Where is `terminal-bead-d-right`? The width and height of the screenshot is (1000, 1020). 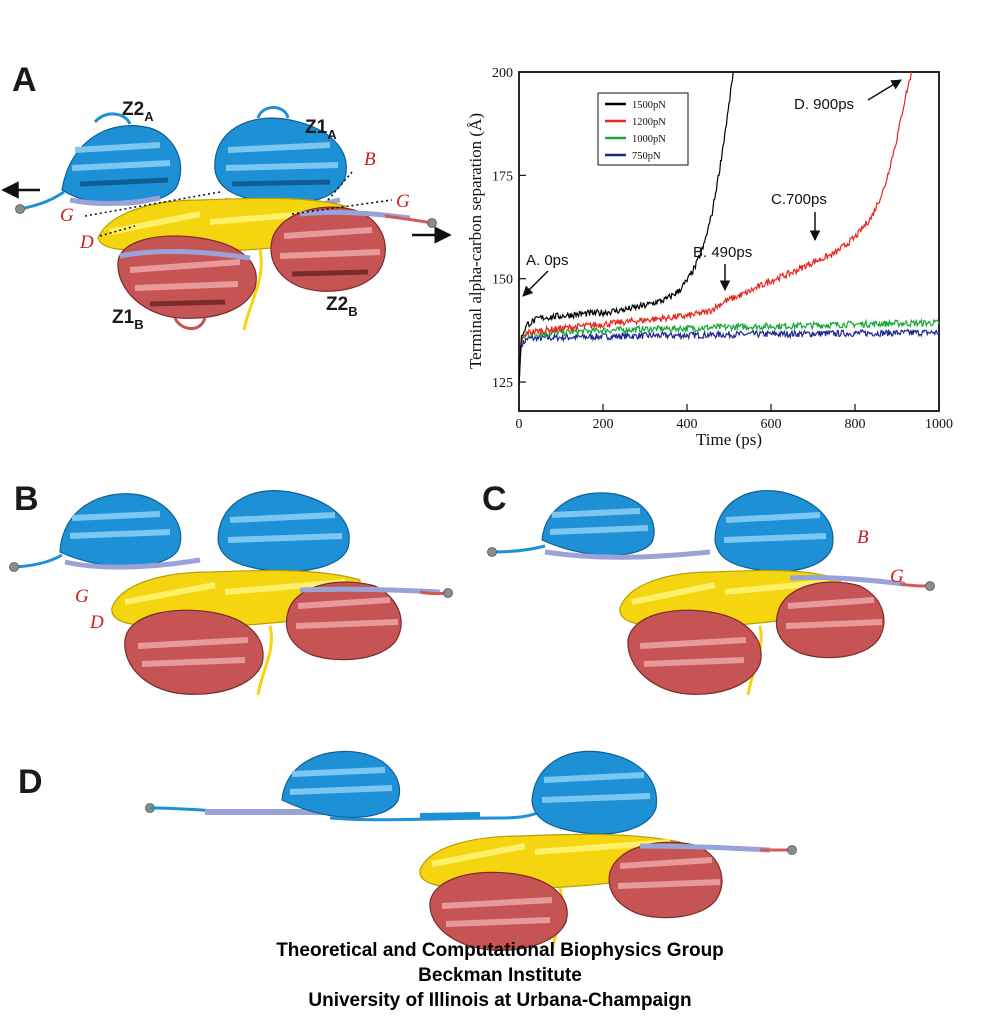
terminal-bead-d-right is located at coordinates (792, 850).